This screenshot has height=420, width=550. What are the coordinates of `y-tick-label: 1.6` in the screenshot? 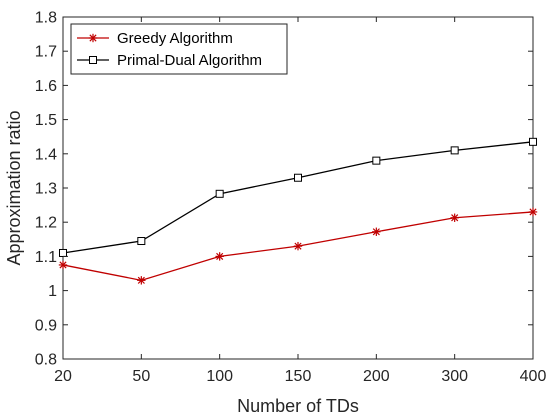 It's located at (46, 86).